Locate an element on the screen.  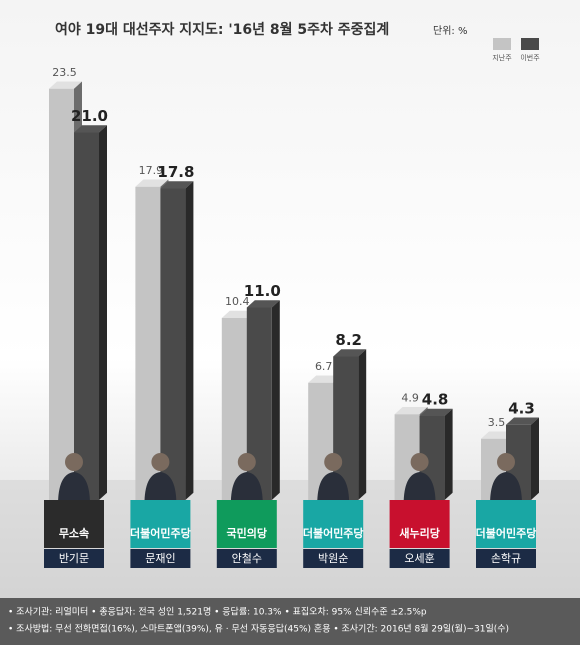
party-label: 무소속 is located at coordinates (74, 533).